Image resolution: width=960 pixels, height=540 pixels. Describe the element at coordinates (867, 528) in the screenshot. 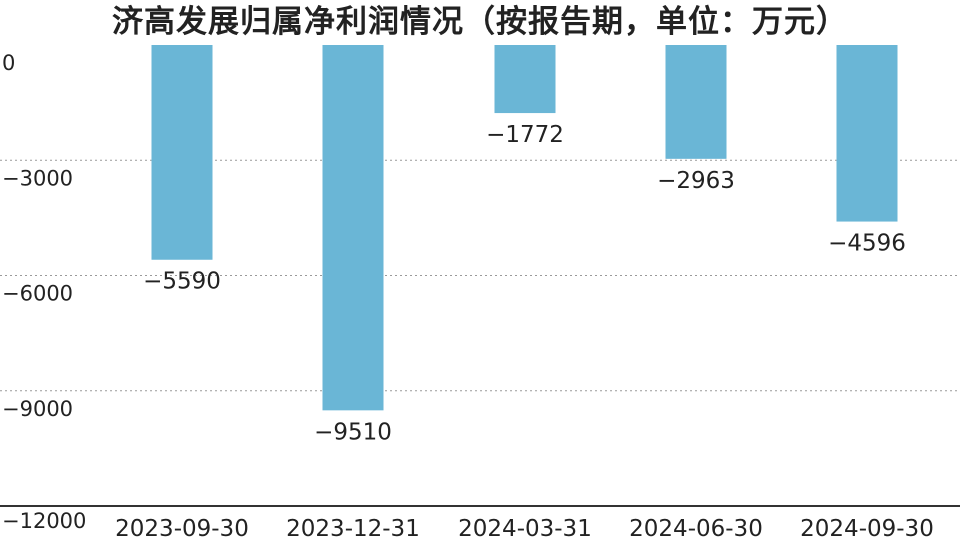

I see `x-tick-label: 2024-09-30` at that location.